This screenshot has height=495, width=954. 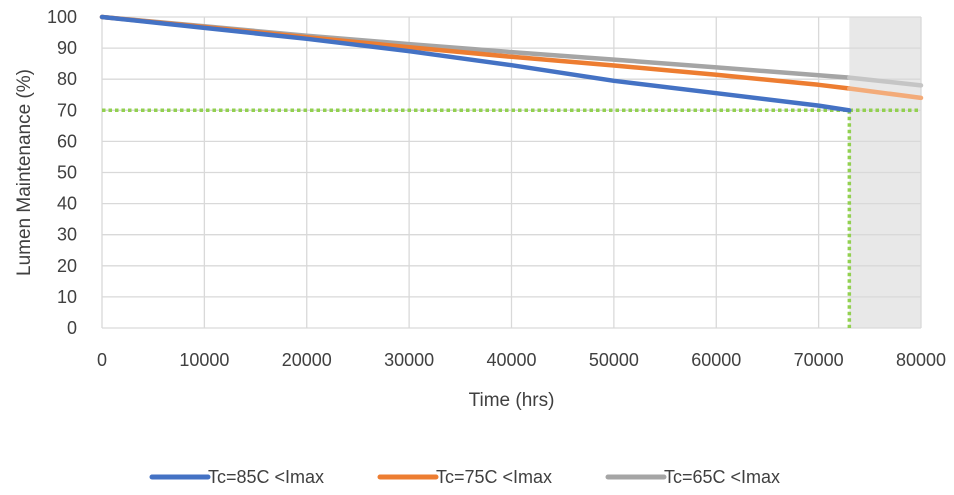 What do you see at coordinates (67, 204) in the screenshot?
I see `y-tick-label: 40` at bounding box center [67, 204].